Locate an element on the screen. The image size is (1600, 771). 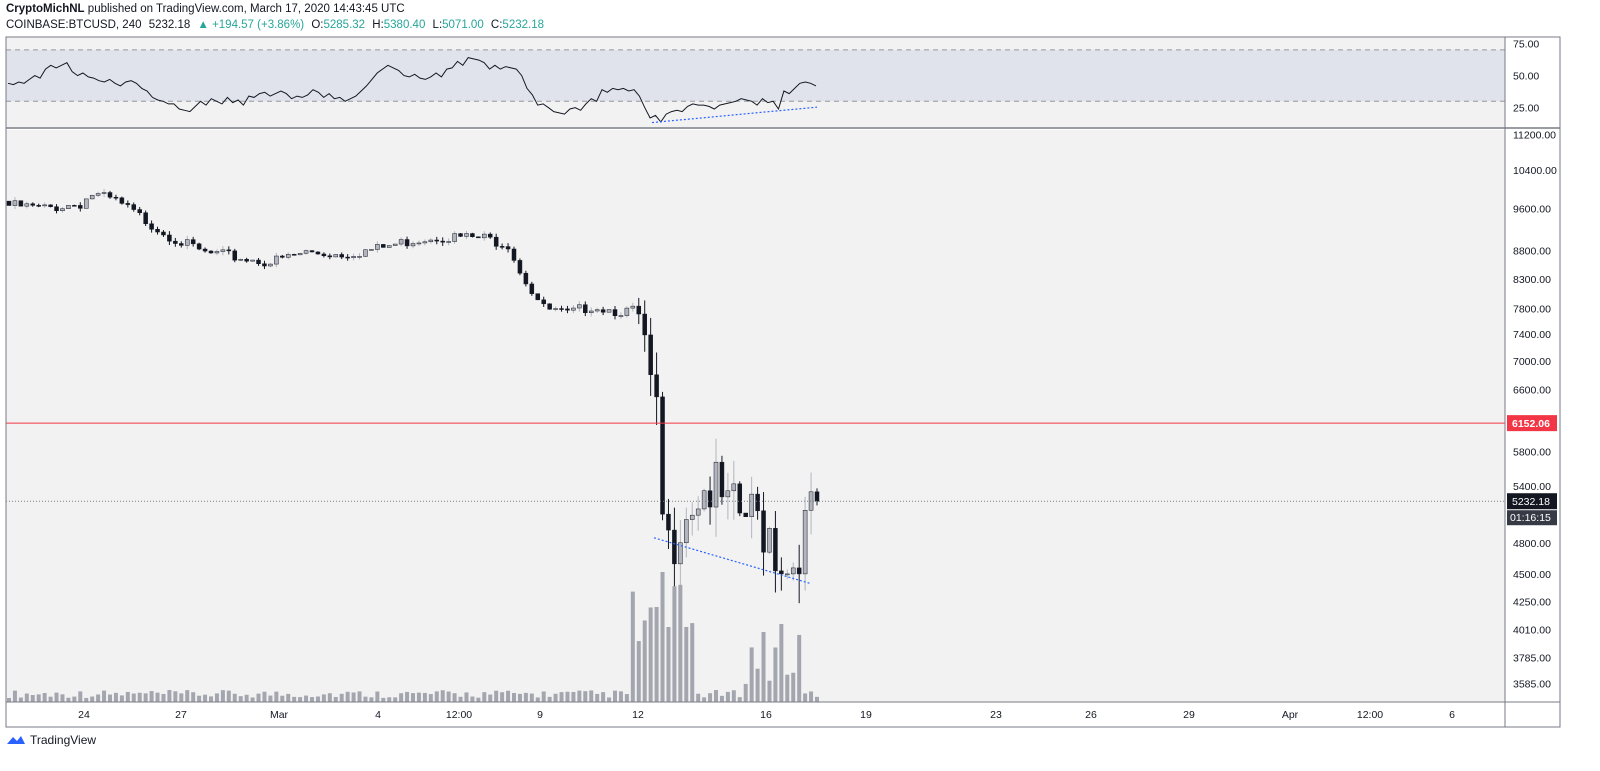
time-axis-label: 23 is located at coordinates (996, 715).